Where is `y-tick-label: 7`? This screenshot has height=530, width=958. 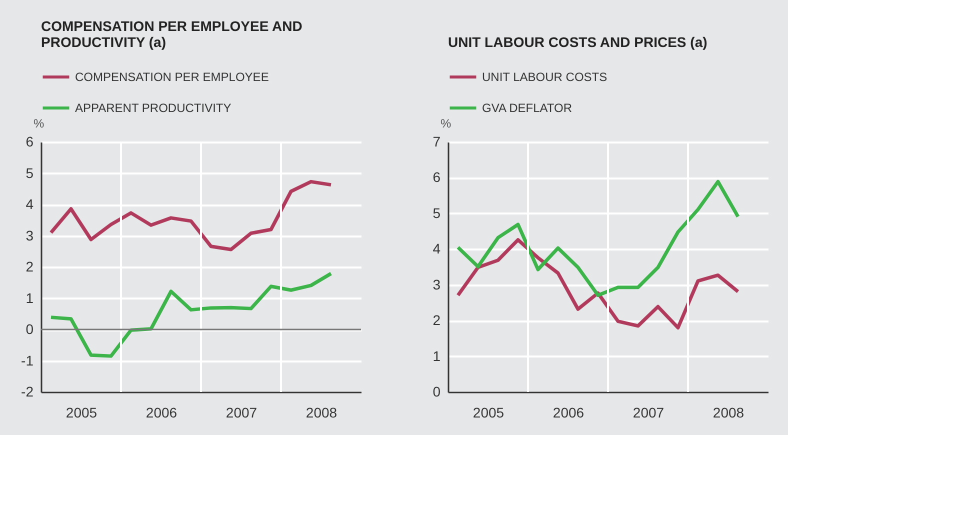
y-tick-label: 7 is located at coordinates (436, 142).